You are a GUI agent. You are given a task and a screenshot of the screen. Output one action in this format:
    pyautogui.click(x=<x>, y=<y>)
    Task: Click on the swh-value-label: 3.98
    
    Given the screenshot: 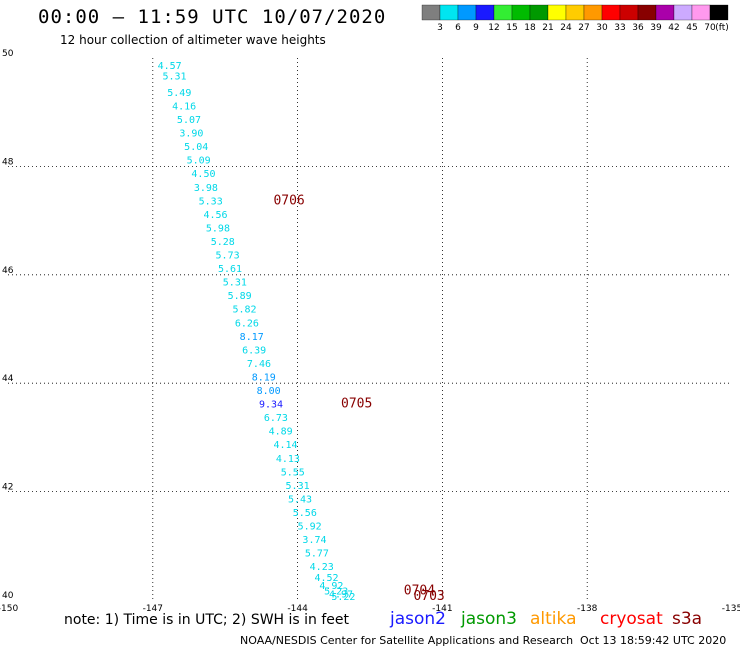 What is the action you would take?
    pyautogui.click(x=206, y=188)
    